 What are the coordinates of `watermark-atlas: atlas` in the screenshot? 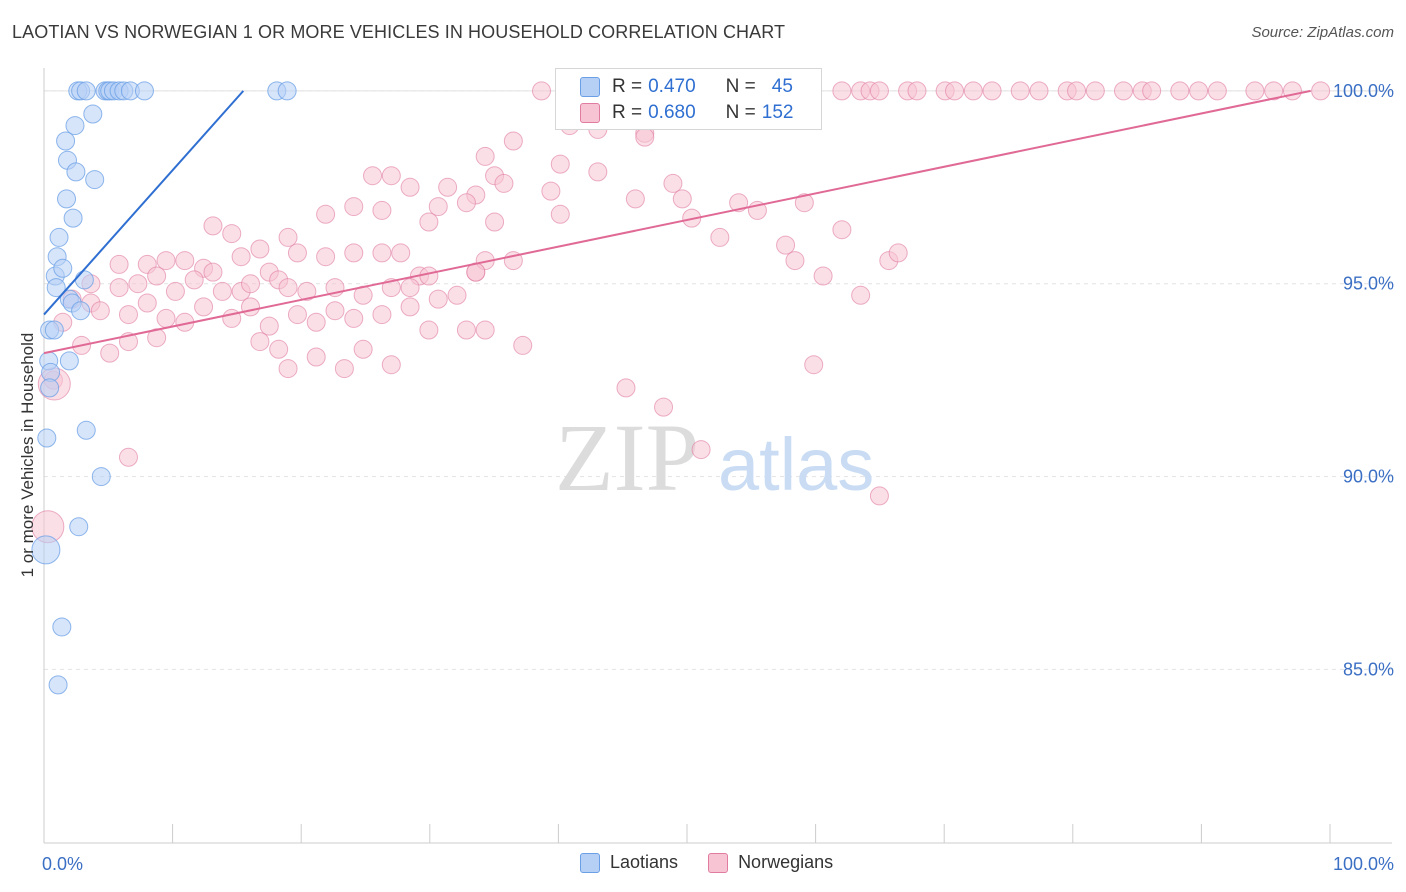 It's located at (796, 464).